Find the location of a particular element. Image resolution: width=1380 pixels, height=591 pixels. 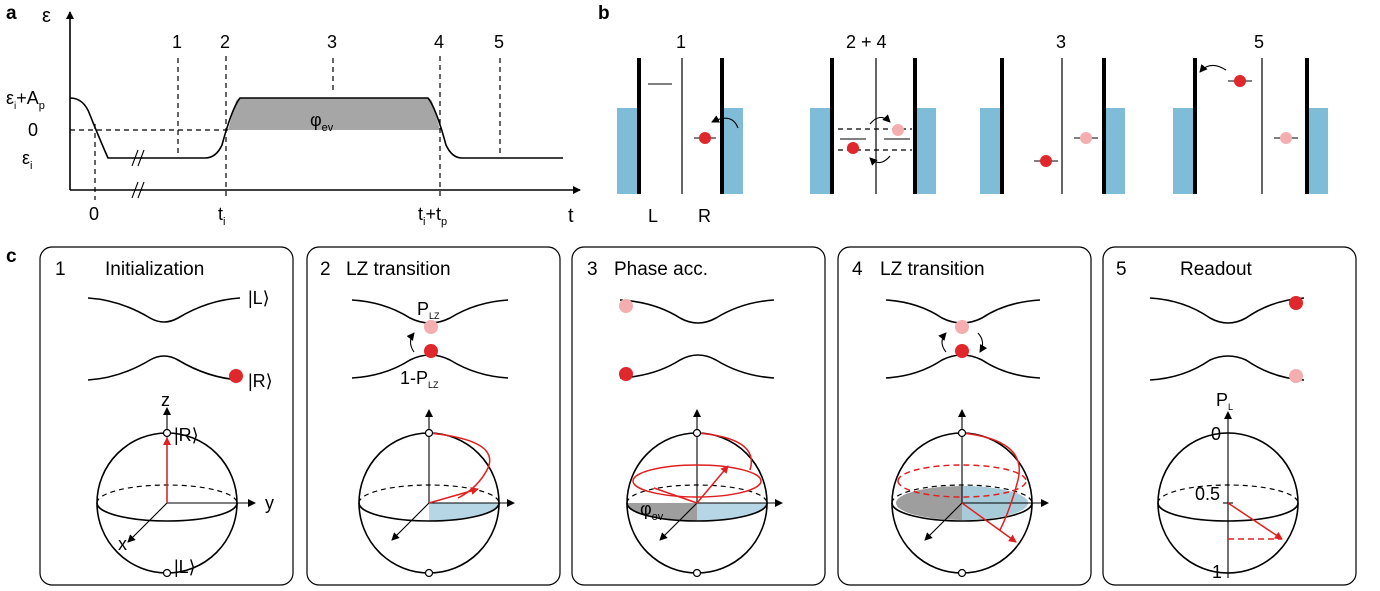

tunnel-arrow is located at coordinates (725, 122).